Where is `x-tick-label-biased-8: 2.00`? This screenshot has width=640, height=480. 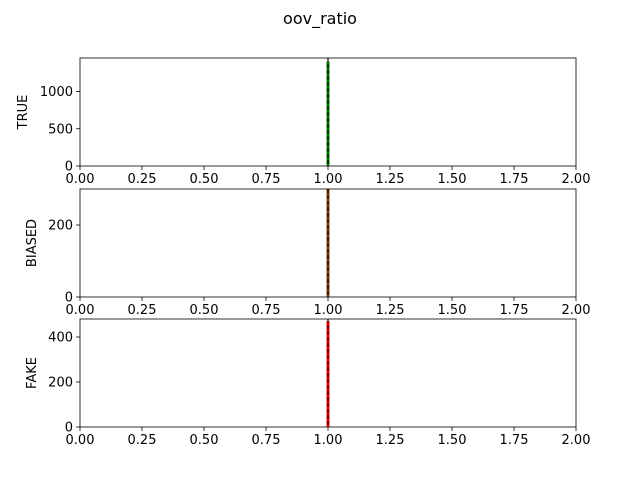 x-tick-label-biased-8: 2.00 is located at coordinates (576, 310).